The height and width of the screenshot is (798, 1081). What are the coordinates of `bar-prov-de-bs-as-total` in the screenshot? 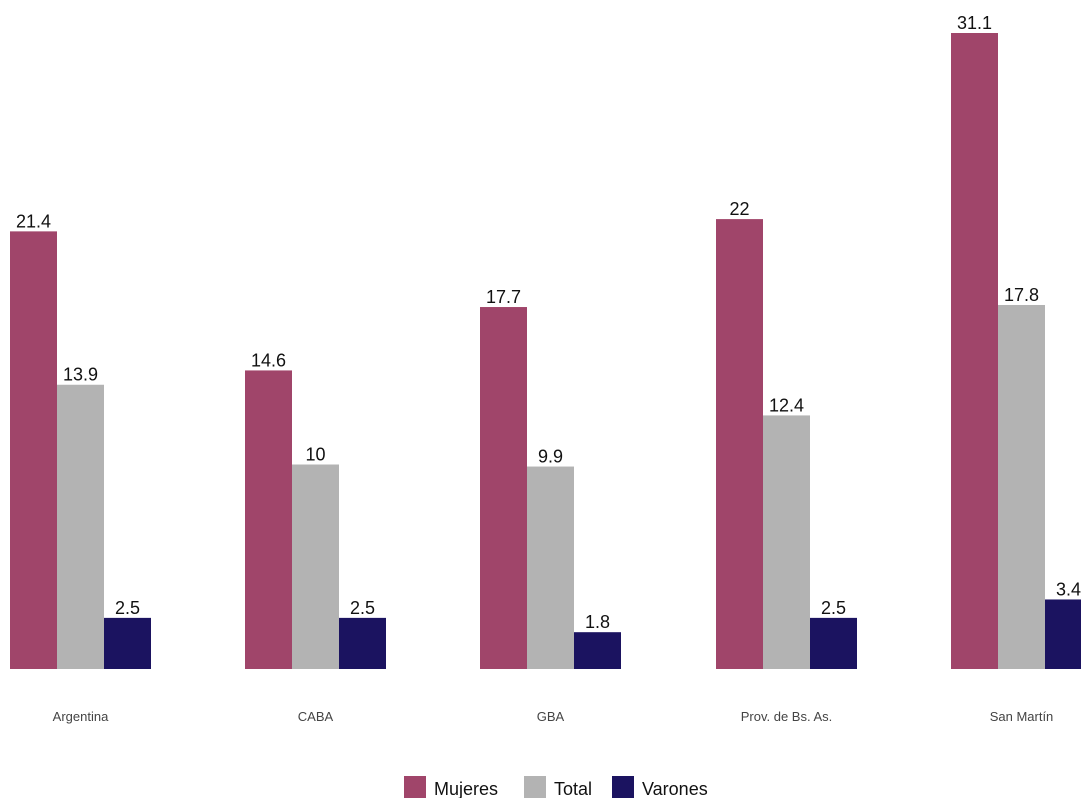 It's located at (786, 542).